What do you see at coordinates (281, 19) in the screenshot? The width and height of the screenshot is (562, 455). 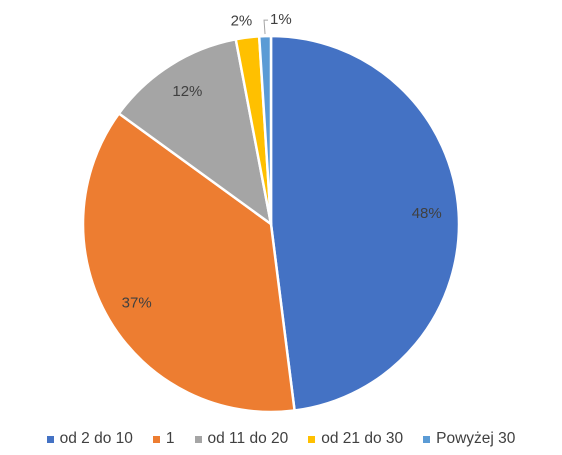 I see `data-label-powyzej-30: 1%` at bounding box center [281, 19].